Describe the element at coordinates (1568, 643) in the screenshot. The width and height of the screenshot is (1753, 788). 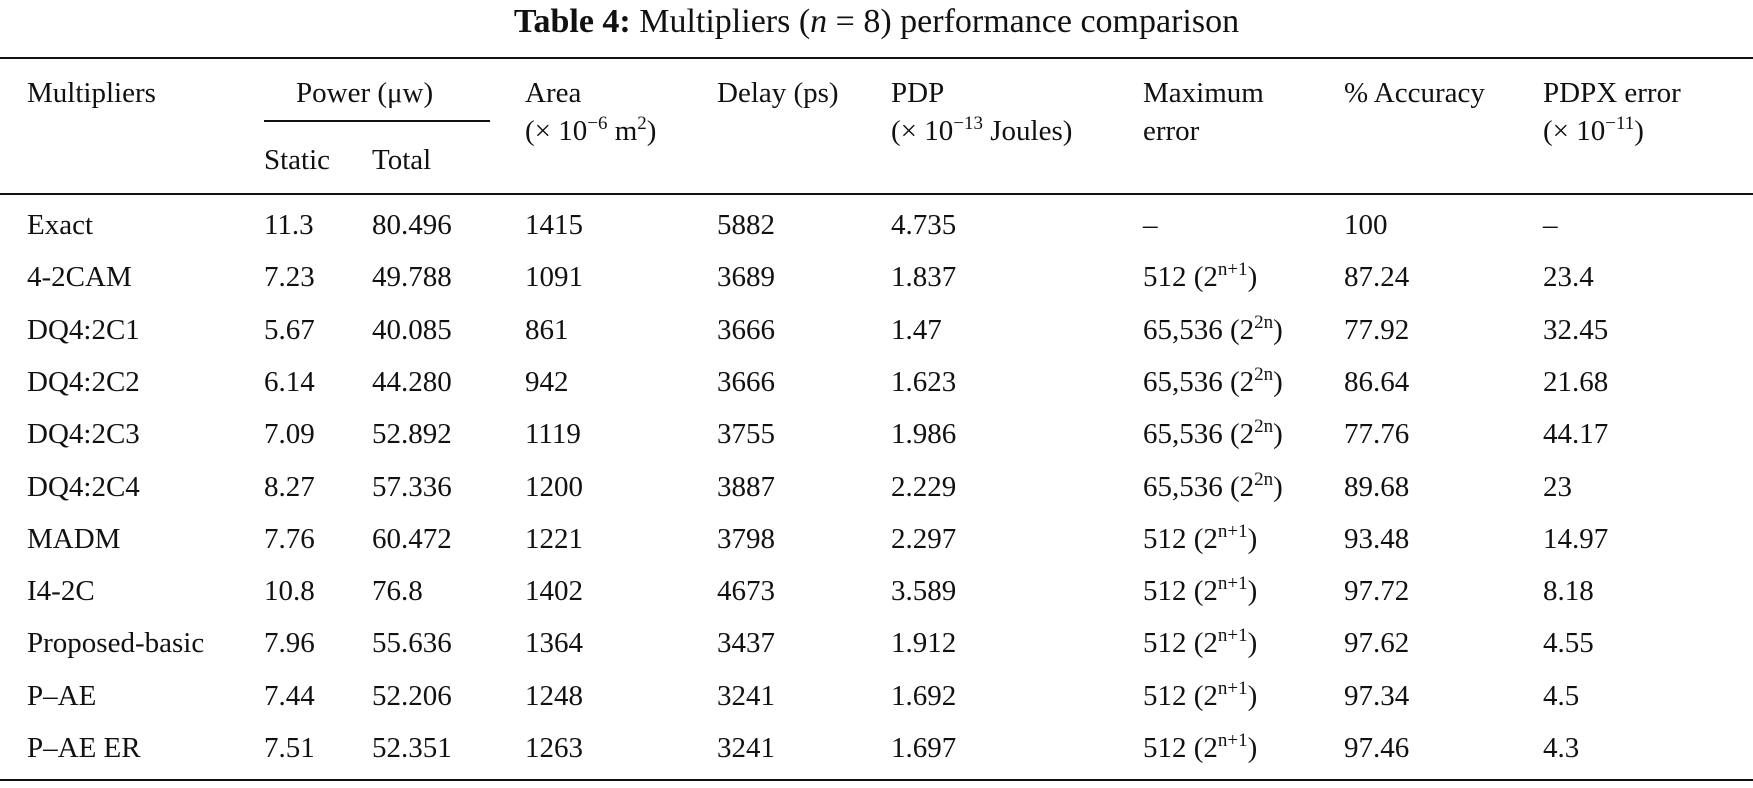
I see `table-cell: 4.55` at that location.